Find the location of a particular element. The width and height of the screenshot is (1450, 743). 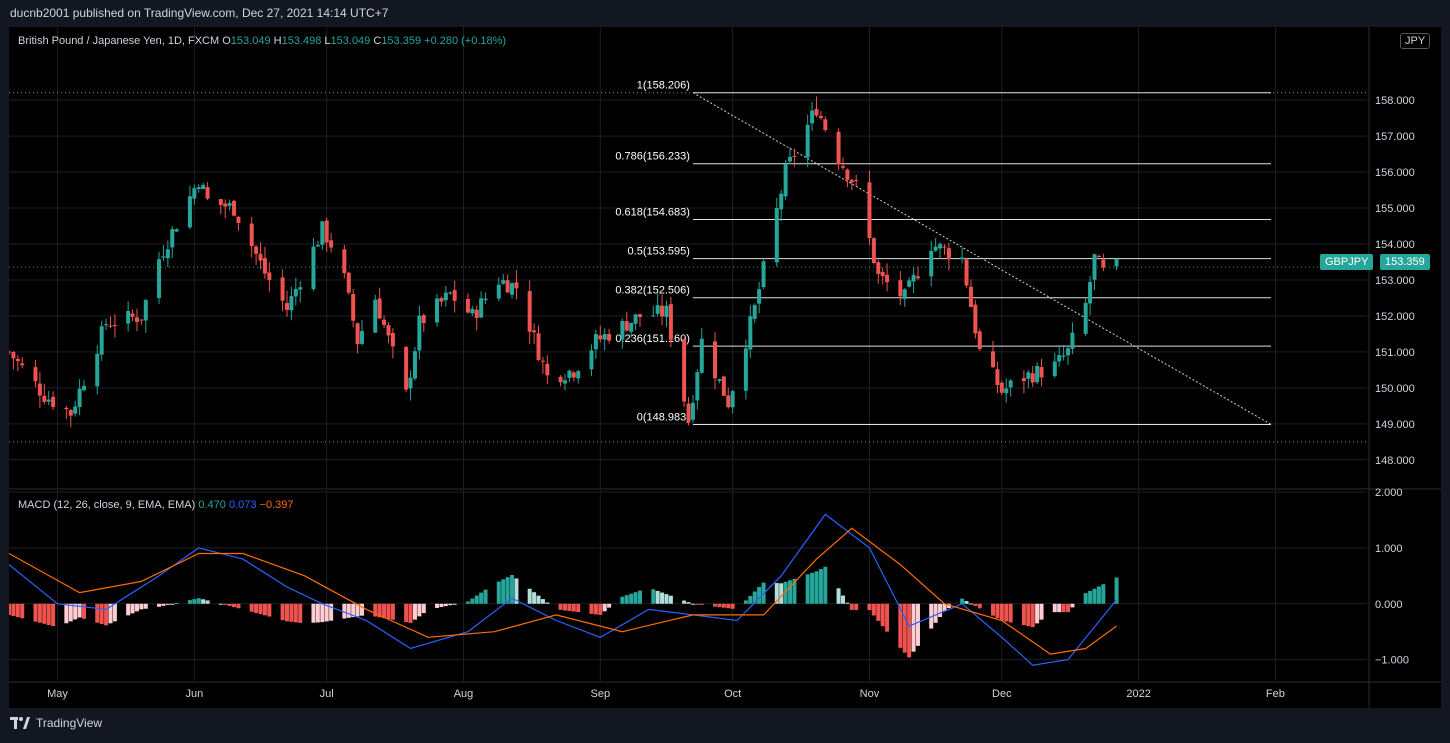

macd-signal-value: −0.397 is located at coordinates (276, 505).